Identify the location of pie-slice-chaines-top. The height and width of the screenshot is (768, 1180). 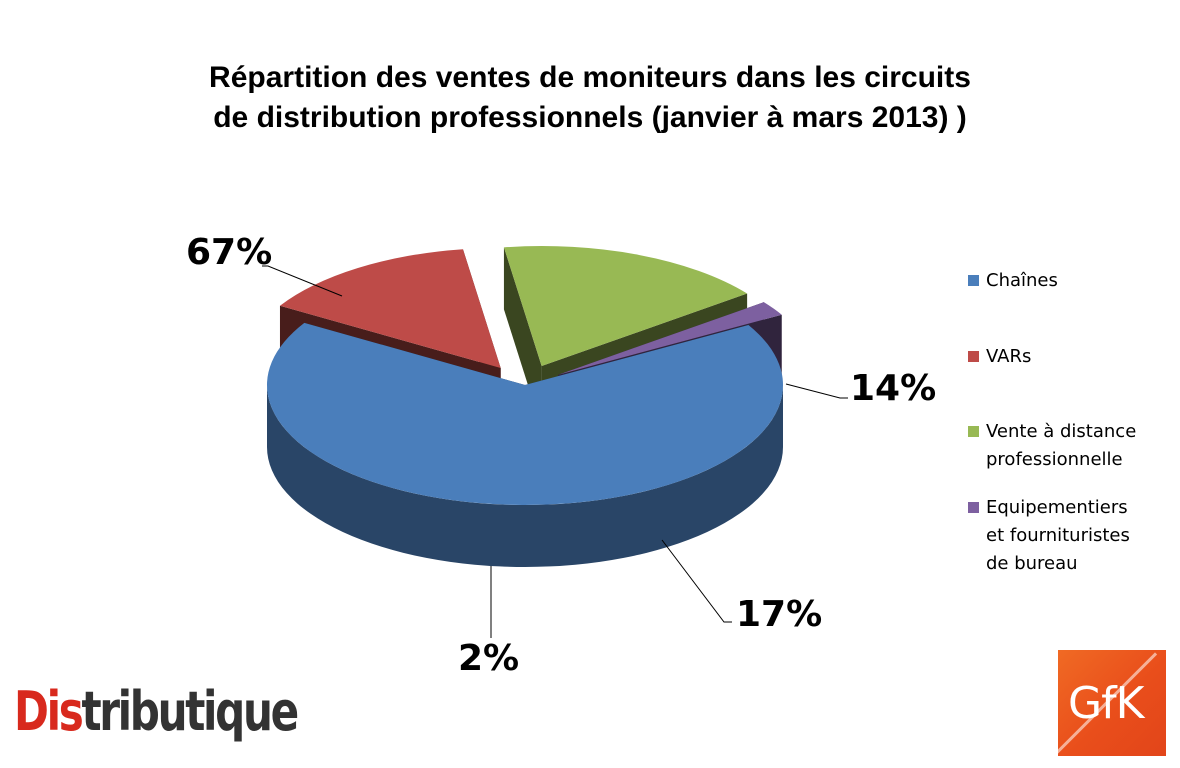
(525, 413).